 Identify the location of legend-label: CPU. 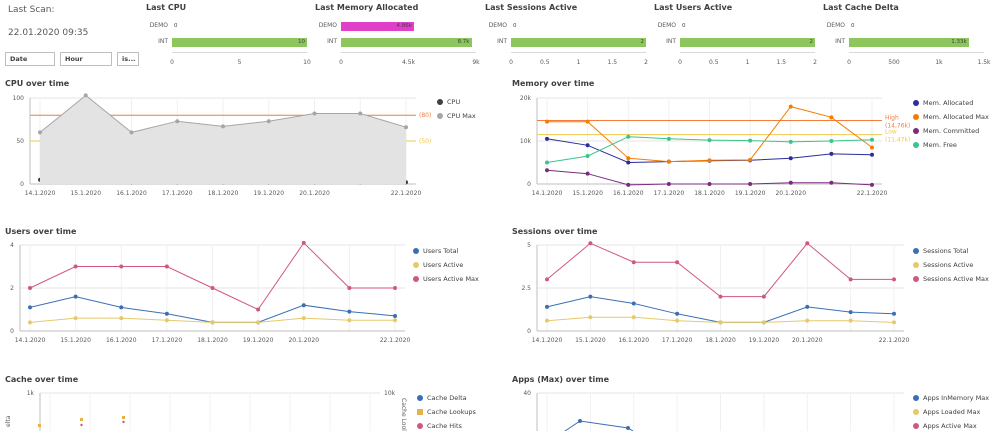
(454, 102).